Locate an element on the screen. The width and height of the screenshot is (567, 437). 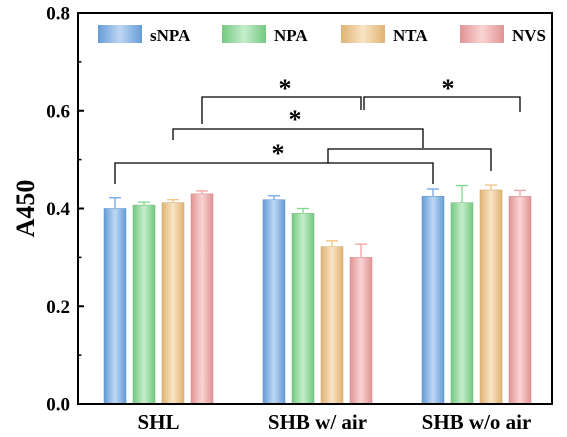
legend-label: NPA is located at coordinates (291, 35).